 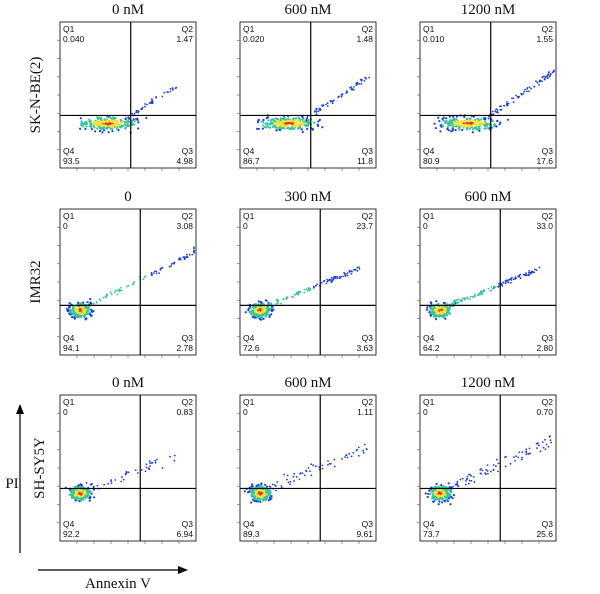 I want to click on quadrant-name: Q2, so click(x=548, y=29).